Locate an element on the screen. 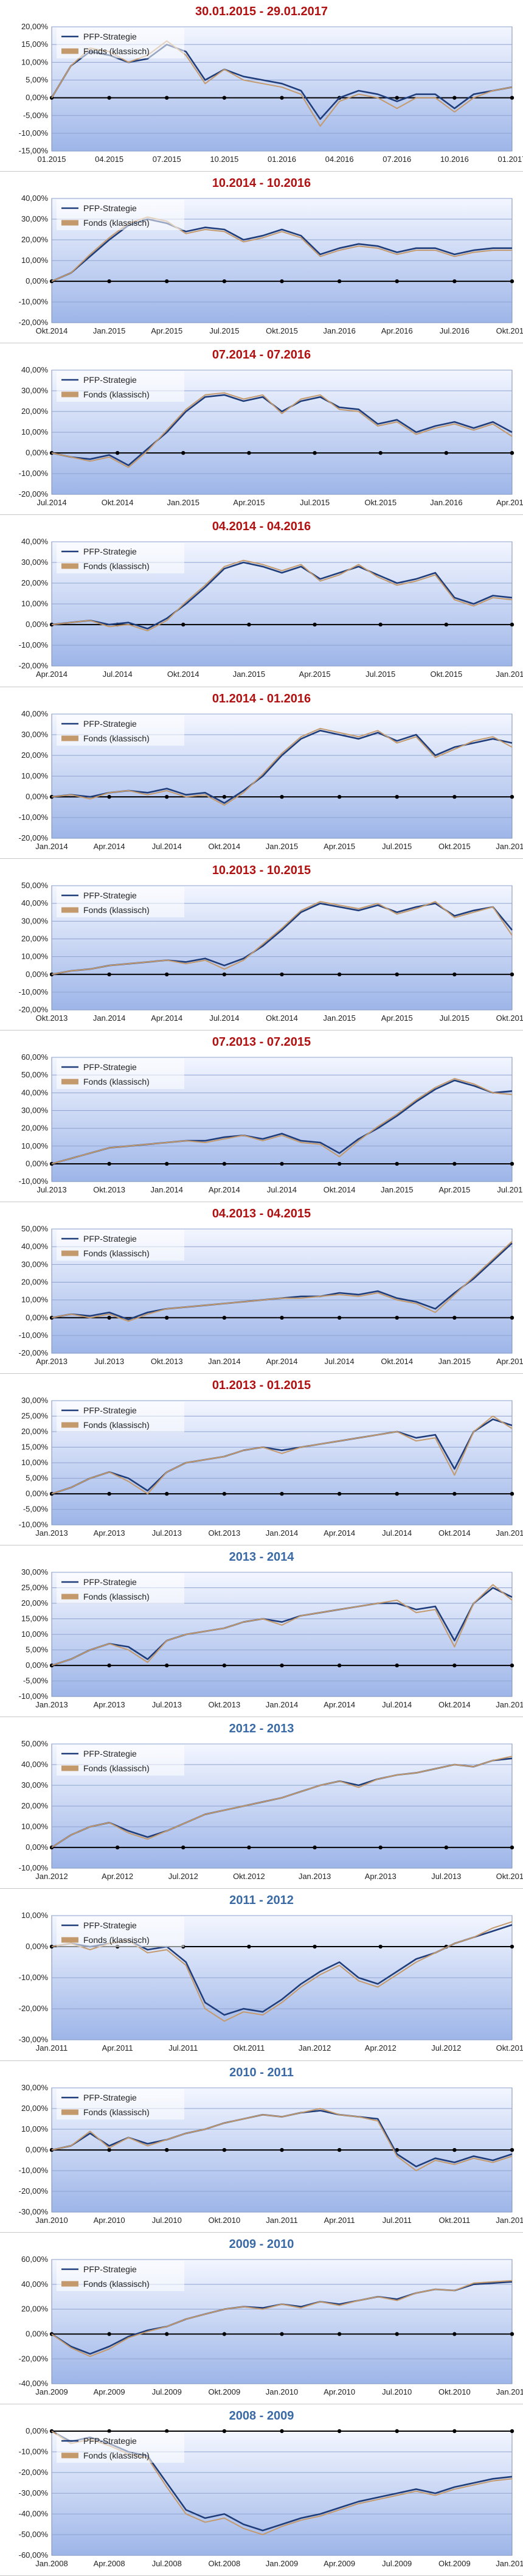 The width and height of the screenshot is (523, 2576). x-tick-label: Jan.2012 is located at coordinates (51, 1876).